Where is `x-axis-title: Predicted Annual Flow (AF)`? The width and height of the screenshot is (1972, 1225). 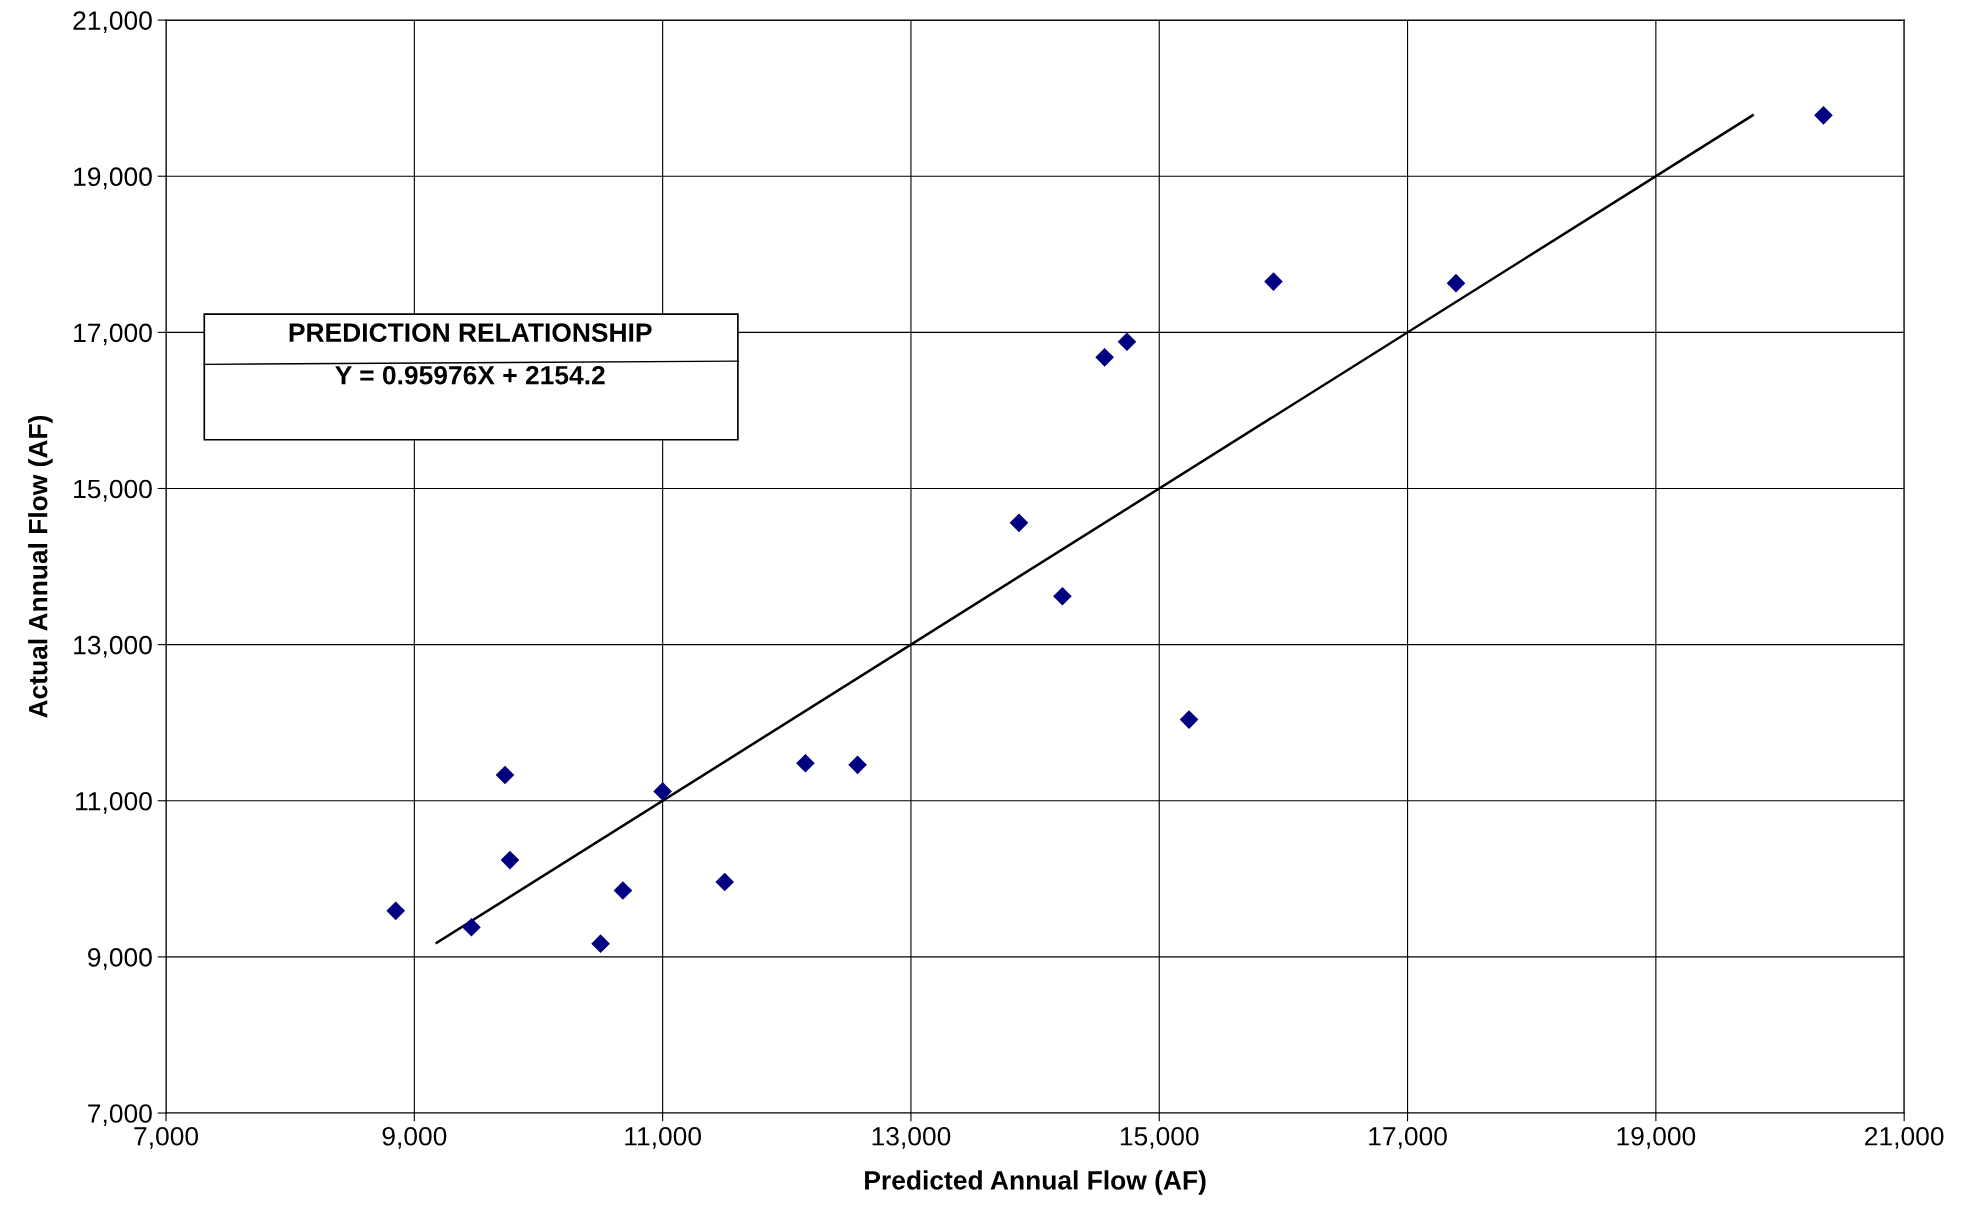
x-axis-title: Predicted Annual Flow (AF) is located at coordinates (1035, 1182).